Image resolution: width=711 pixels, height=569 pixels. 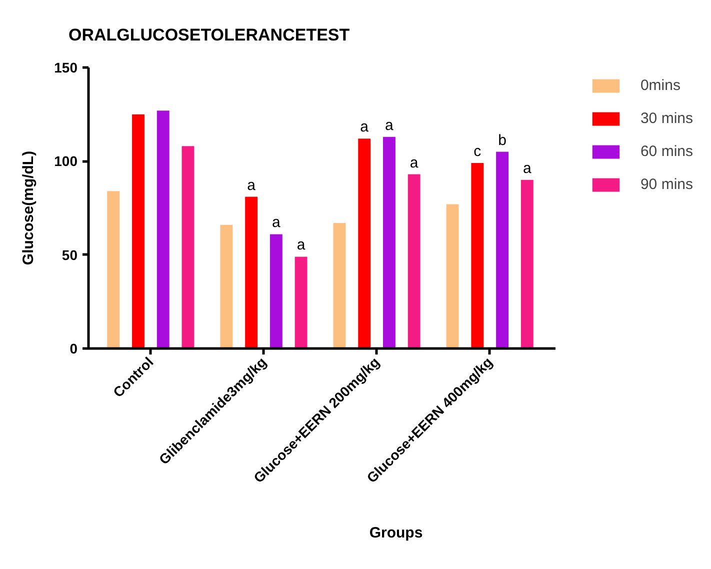 What do you see at coordinates (209, 35) in the screenshot?
I see `chart-title: ORALGLUCOSETOLERANCETEST` at bounding box center [209, 35].